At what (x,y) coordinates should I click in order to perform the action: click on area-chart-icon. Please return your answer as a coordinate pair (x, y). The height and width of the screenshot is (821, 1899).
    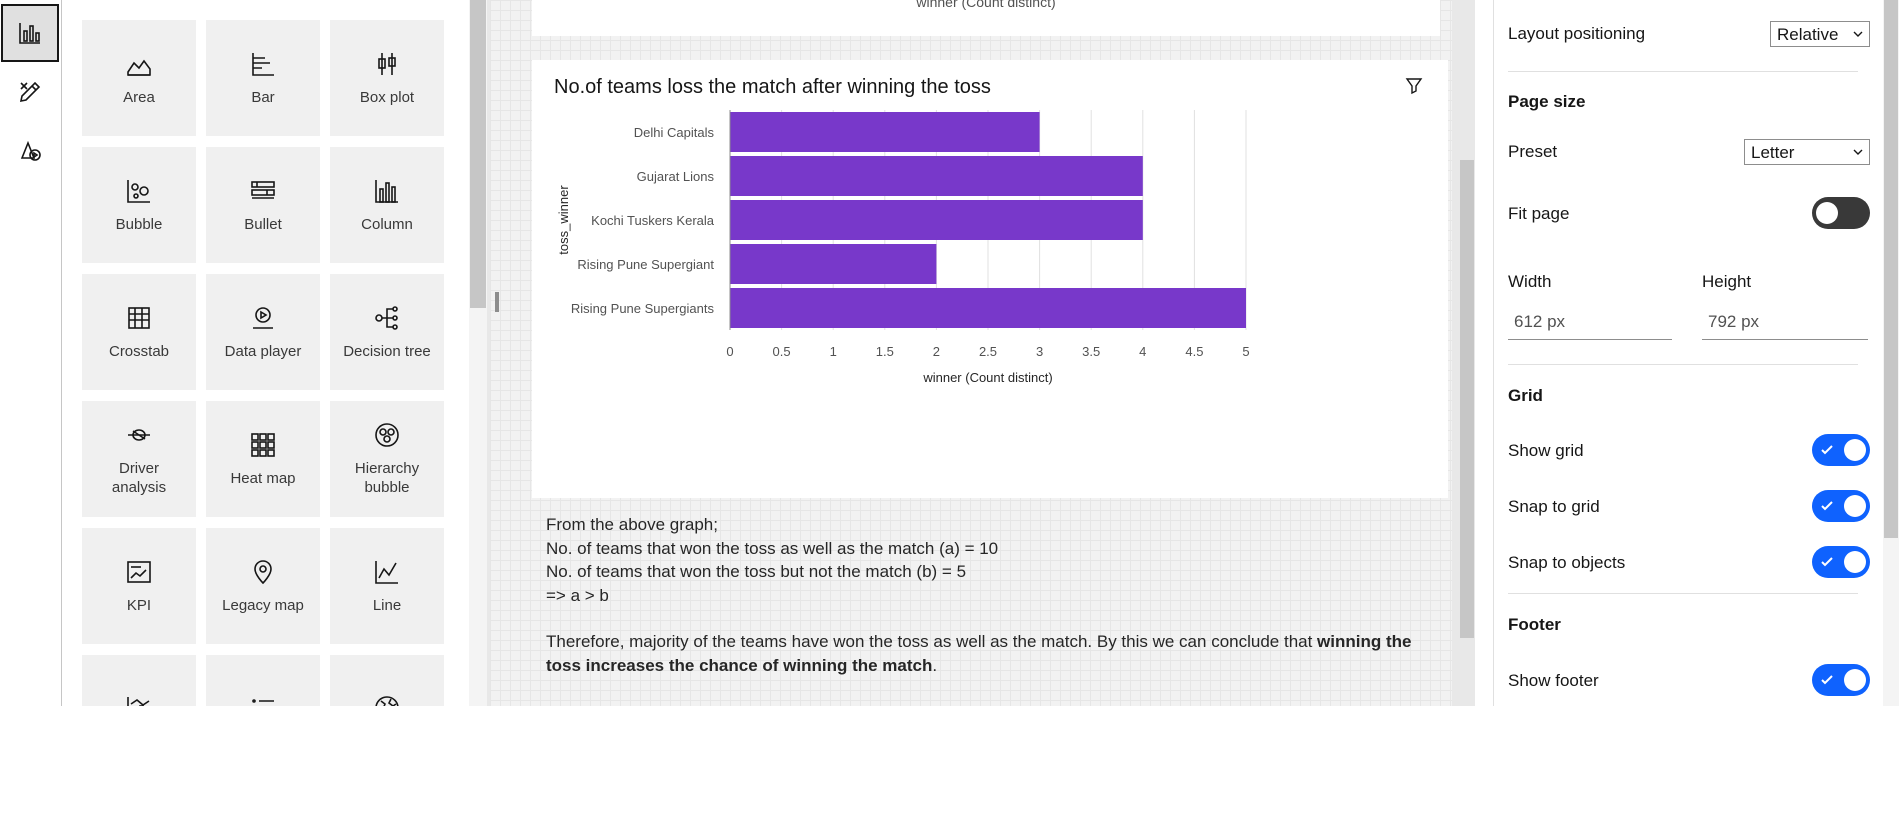
    Looking at the image, I should click on (139, 67).